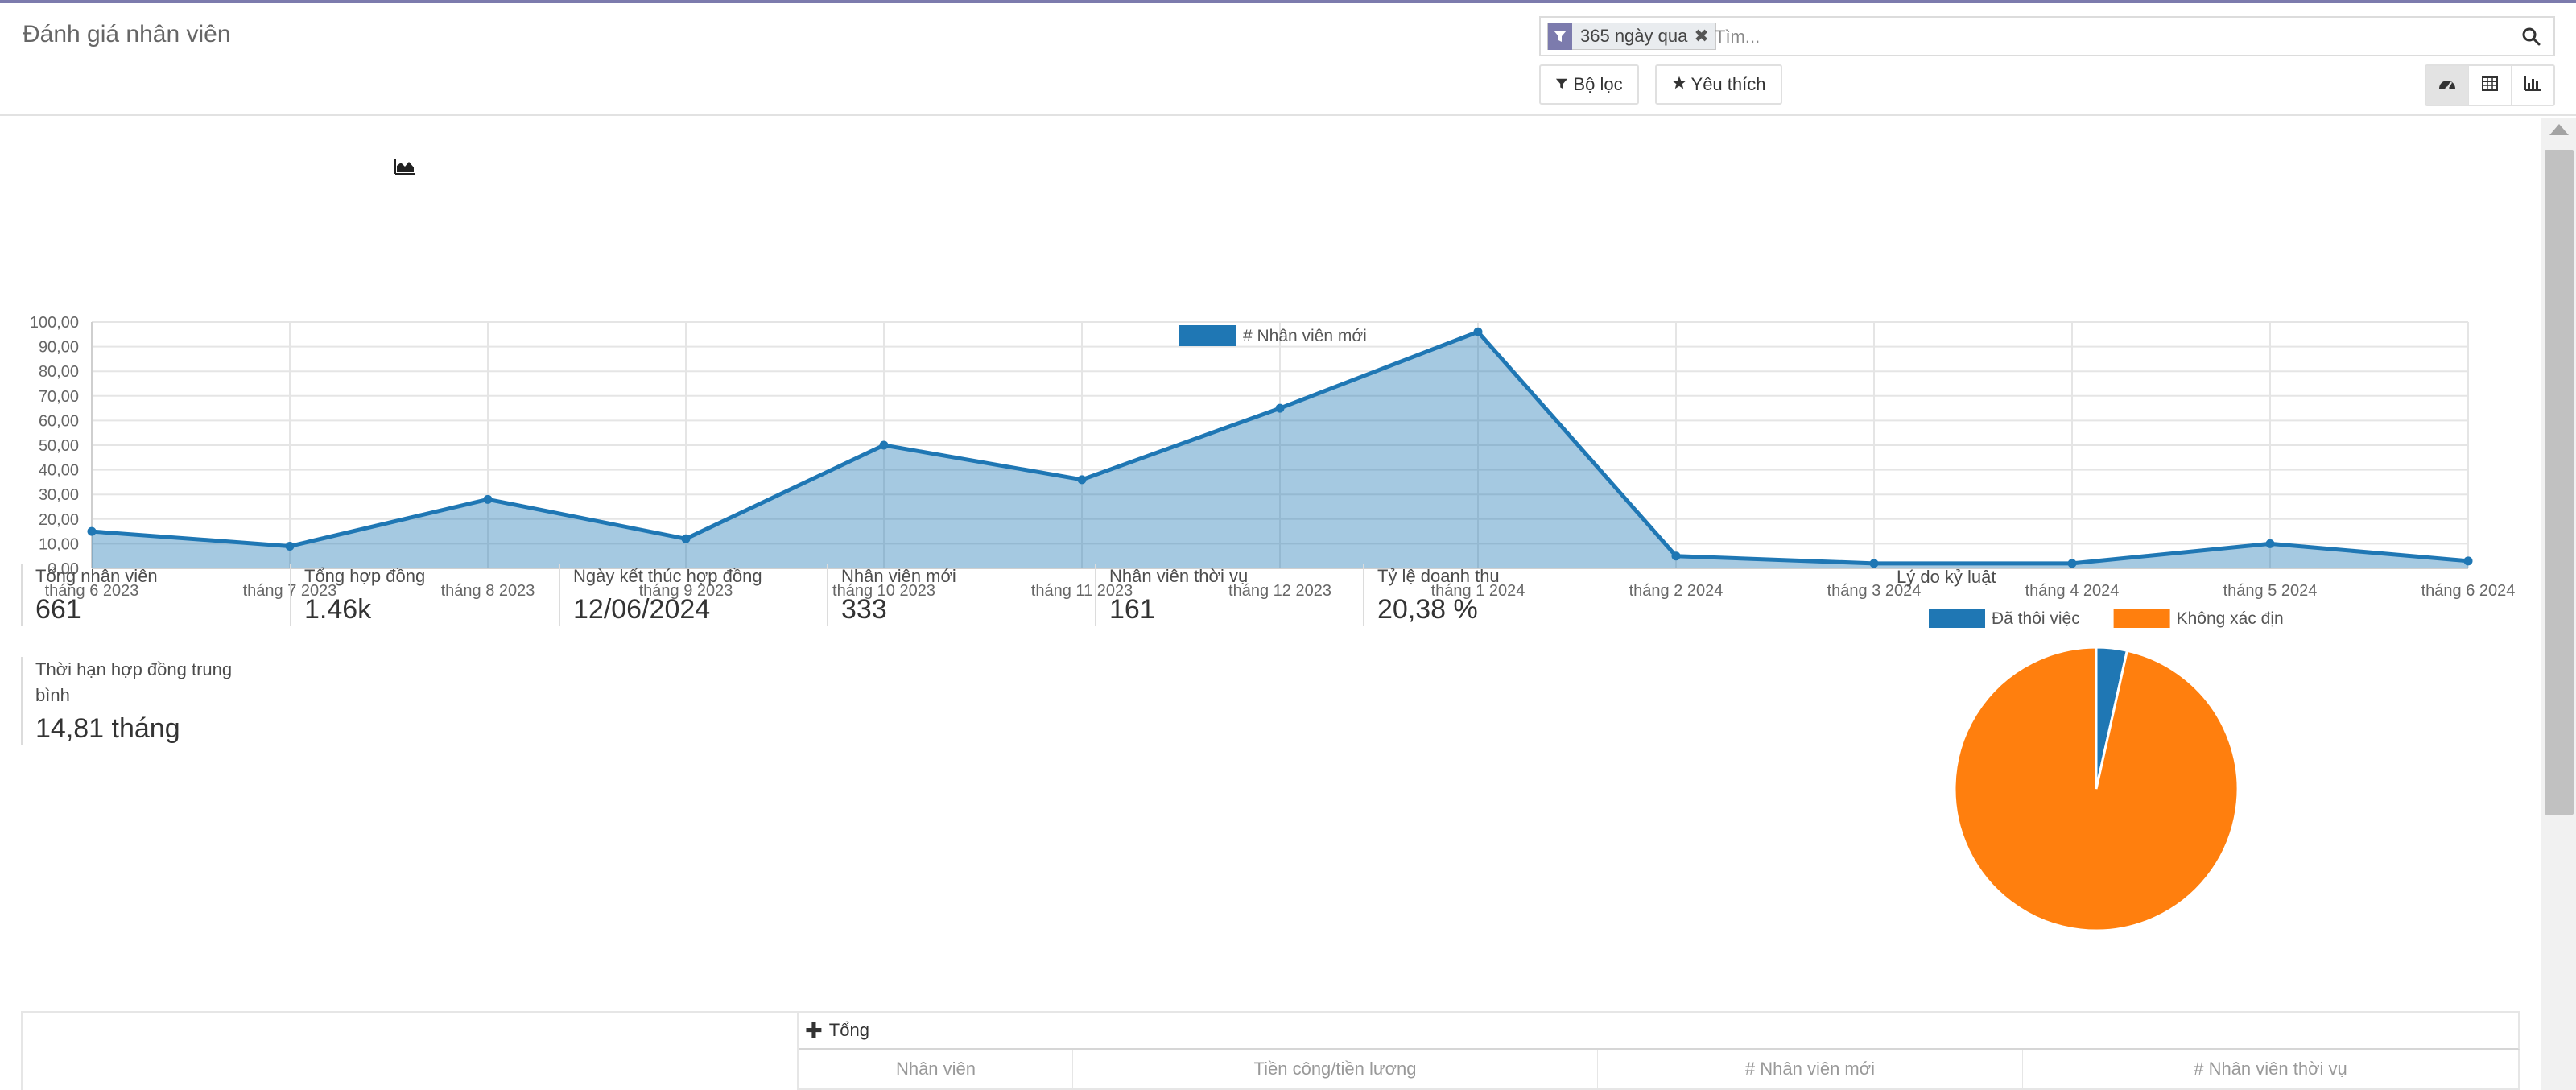  I want to click on stat-label: Tổng nhân viên, so click(96, 576).